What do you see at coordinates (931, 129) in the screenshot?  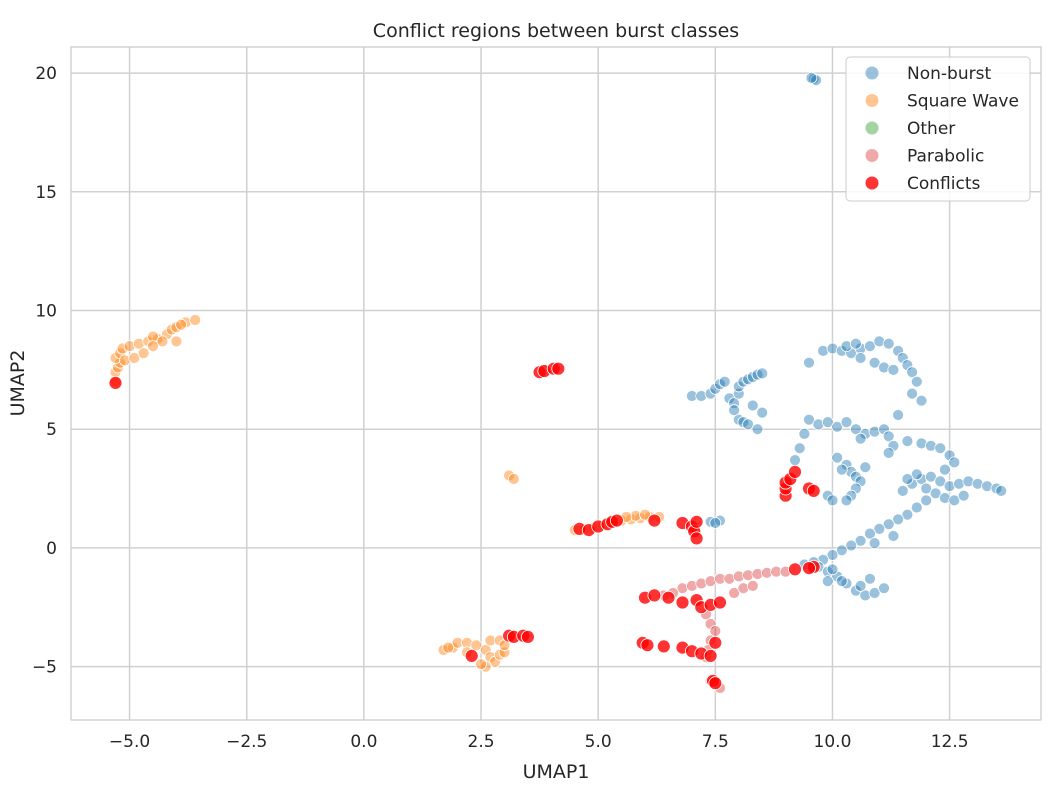 I see `legend-label: Other` at bounding box center [931, 129].